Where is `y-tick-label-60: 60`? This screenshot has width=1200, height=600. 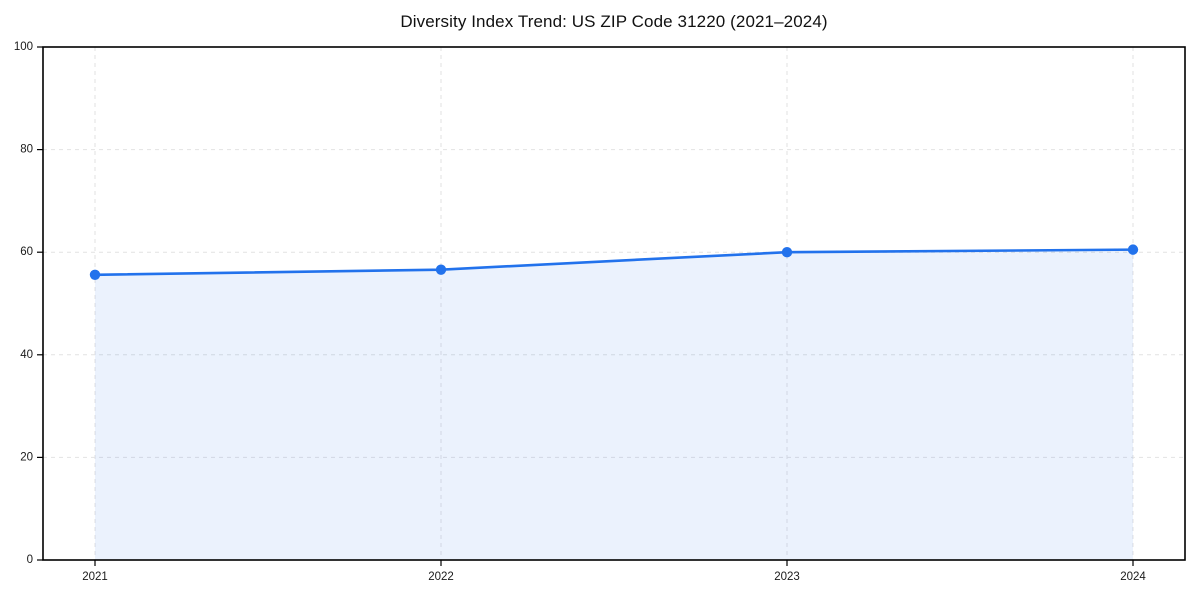 y-tick-label-60: 60 is located at coordinates (26, 252).